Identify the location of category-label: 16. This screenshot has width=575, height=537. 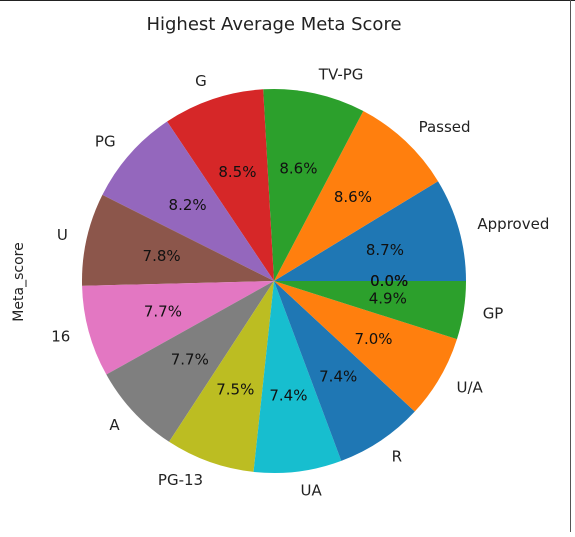
(60, 337).